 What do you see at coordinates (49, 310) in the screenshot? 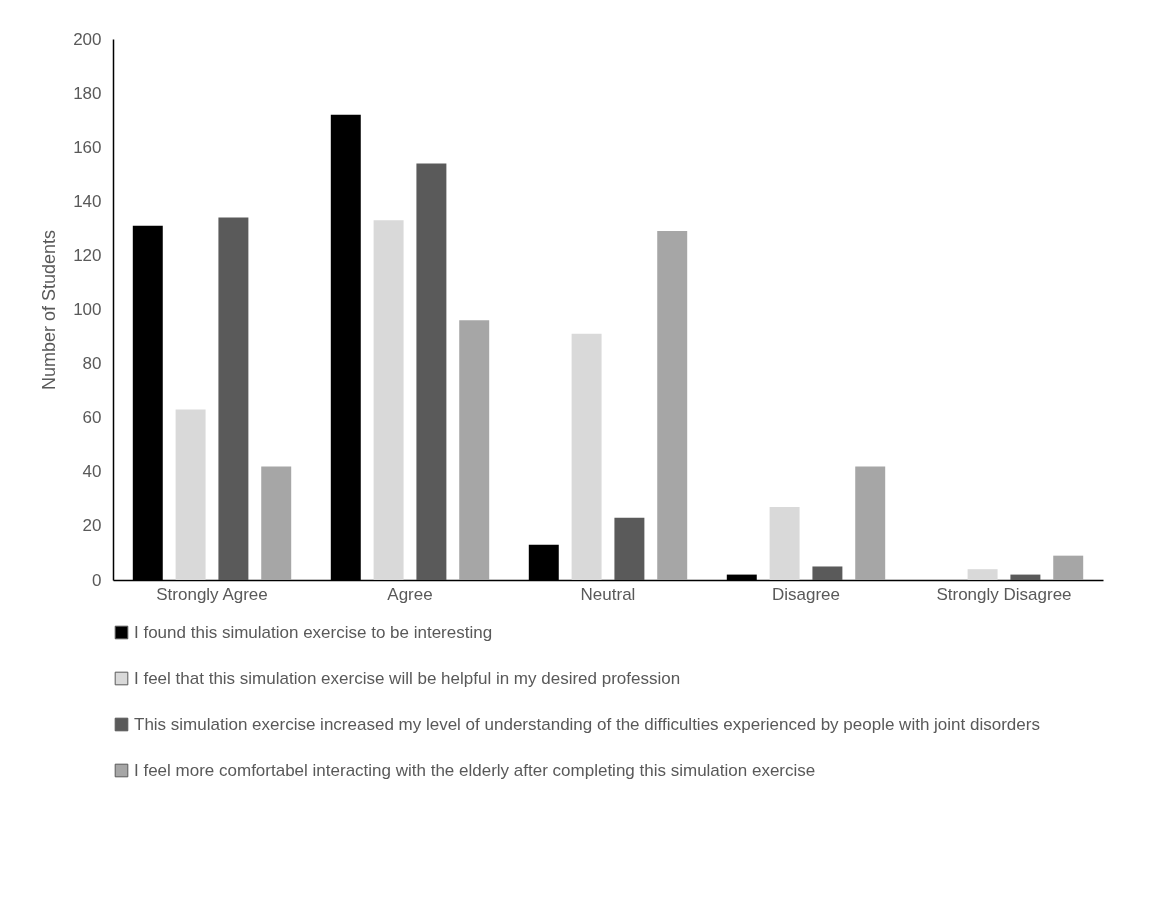
I see `y-axis-title: Number of Students` at bounding box center [49, 310].